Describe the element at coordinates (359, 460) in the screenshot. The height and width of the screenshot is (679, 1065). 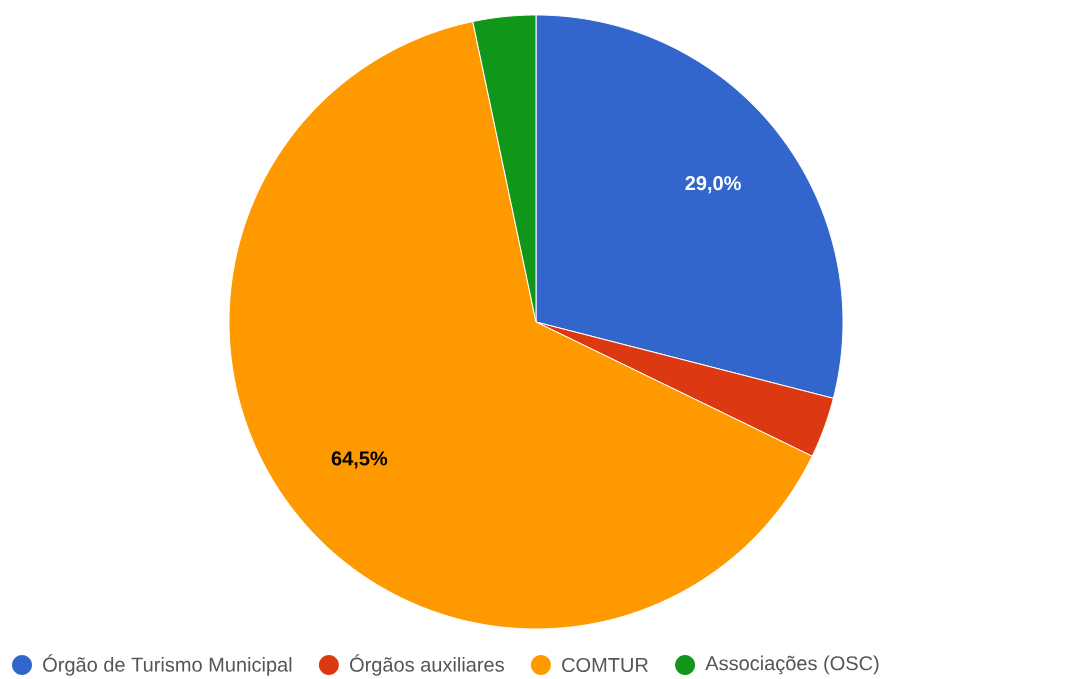
I see `data-label: 64,5%` at that location.